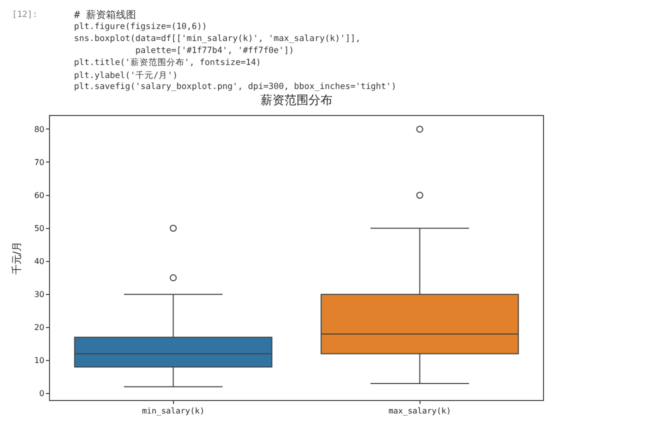 The image size is (660, 424). Describe the element at coordinates (39, 295) in the screenshot. I see `y-tick-label: 30` at that location.